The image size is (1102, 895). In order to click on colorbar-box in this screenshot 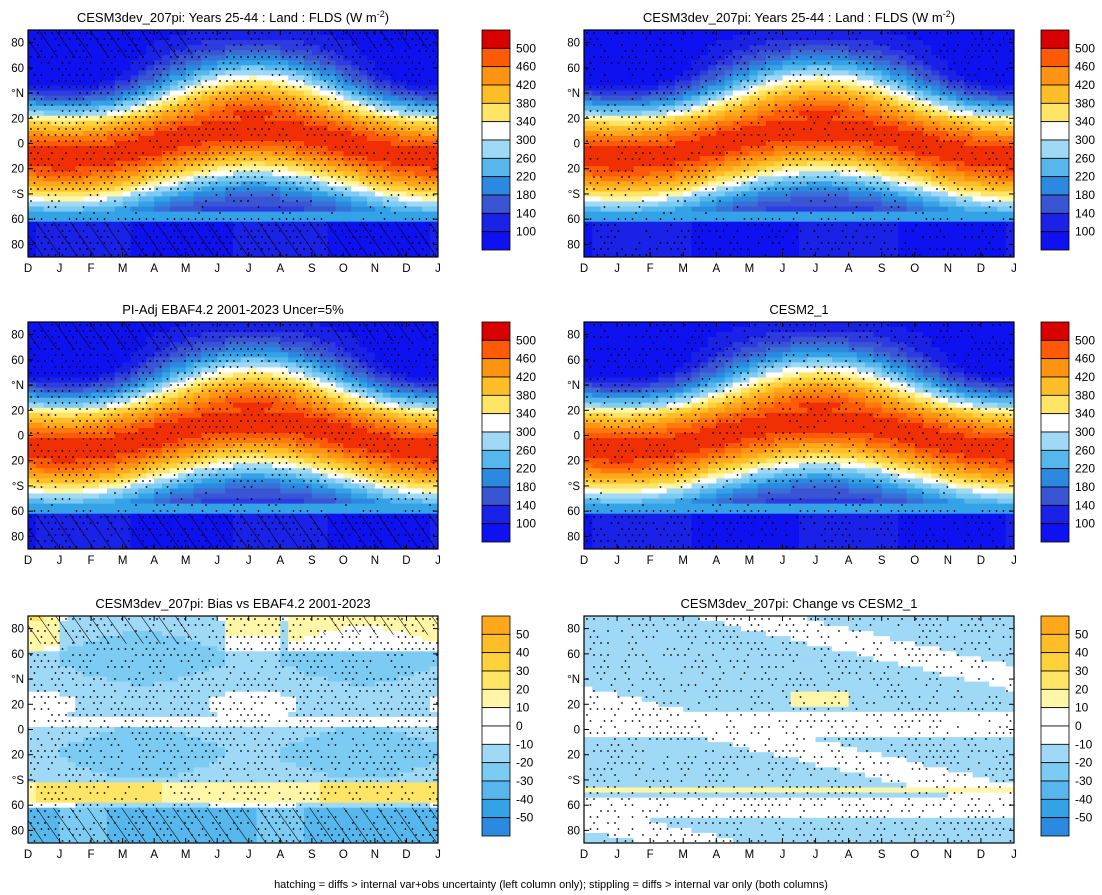, I will do `click(496, 167)`.